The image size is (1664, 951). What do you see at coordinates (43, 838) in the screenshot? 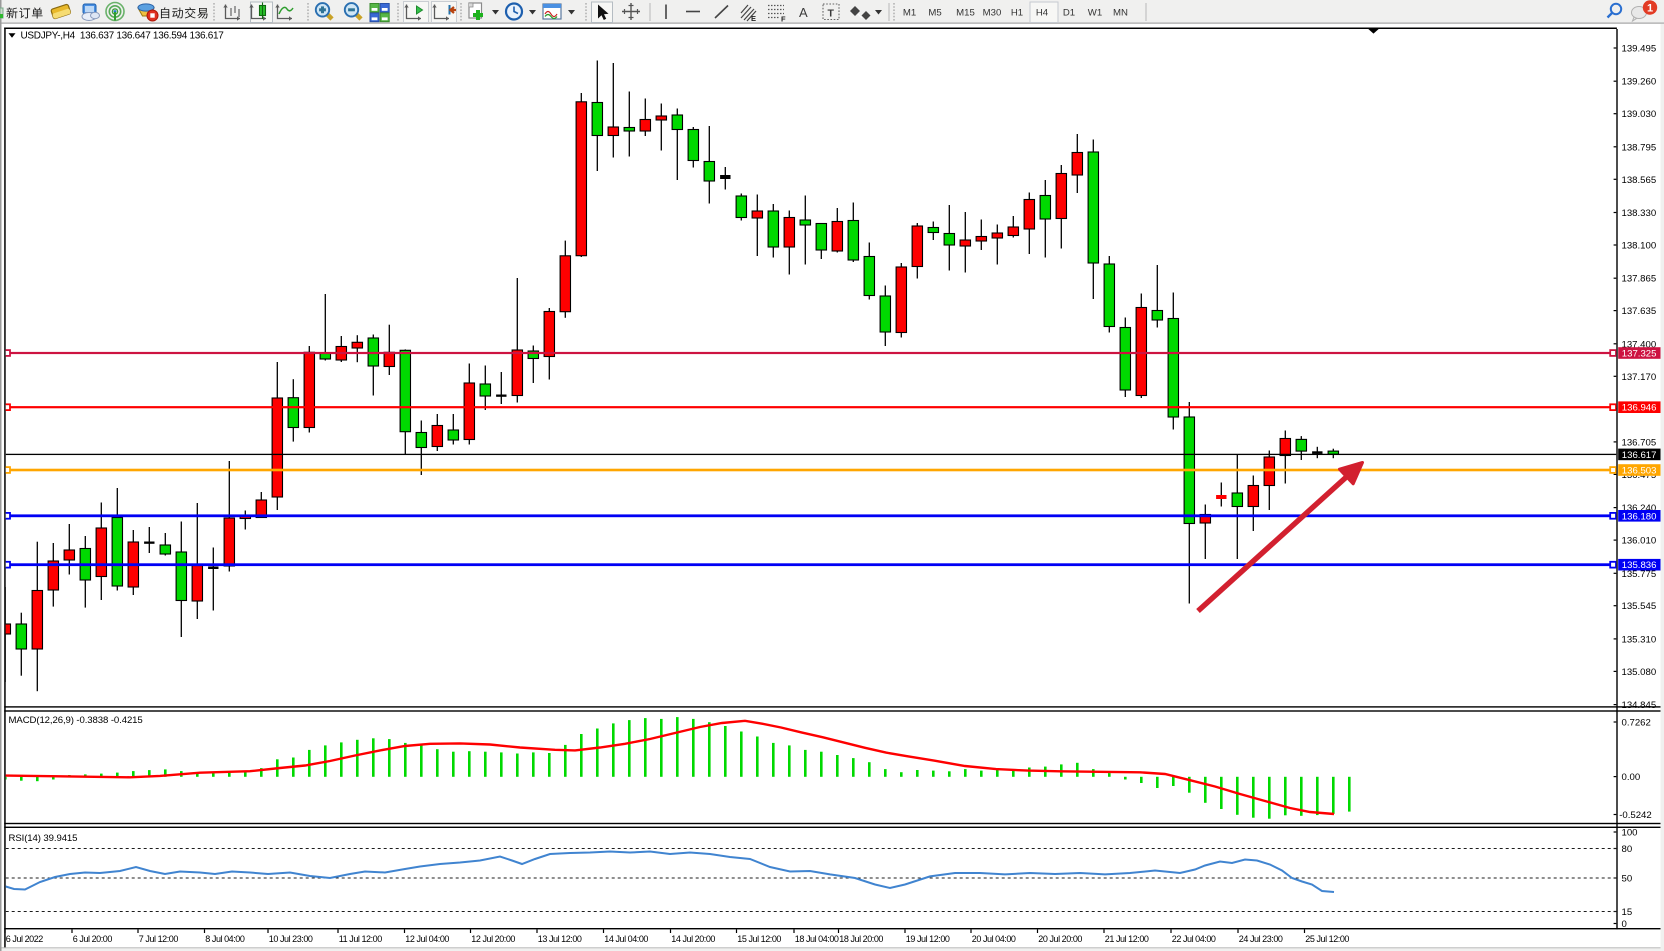
I see `svg-text: RSI(14) 39.9415` at bounding box center [43, 838].